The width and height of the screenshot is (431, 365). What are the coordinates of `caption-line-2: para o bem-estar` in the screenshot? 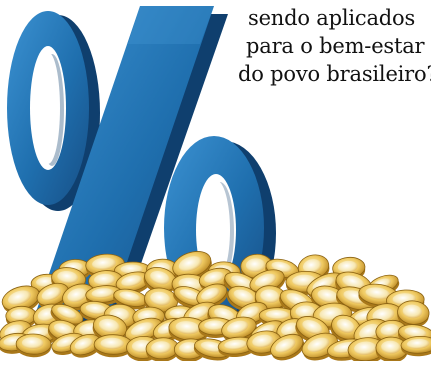 It's located at (335, 46).